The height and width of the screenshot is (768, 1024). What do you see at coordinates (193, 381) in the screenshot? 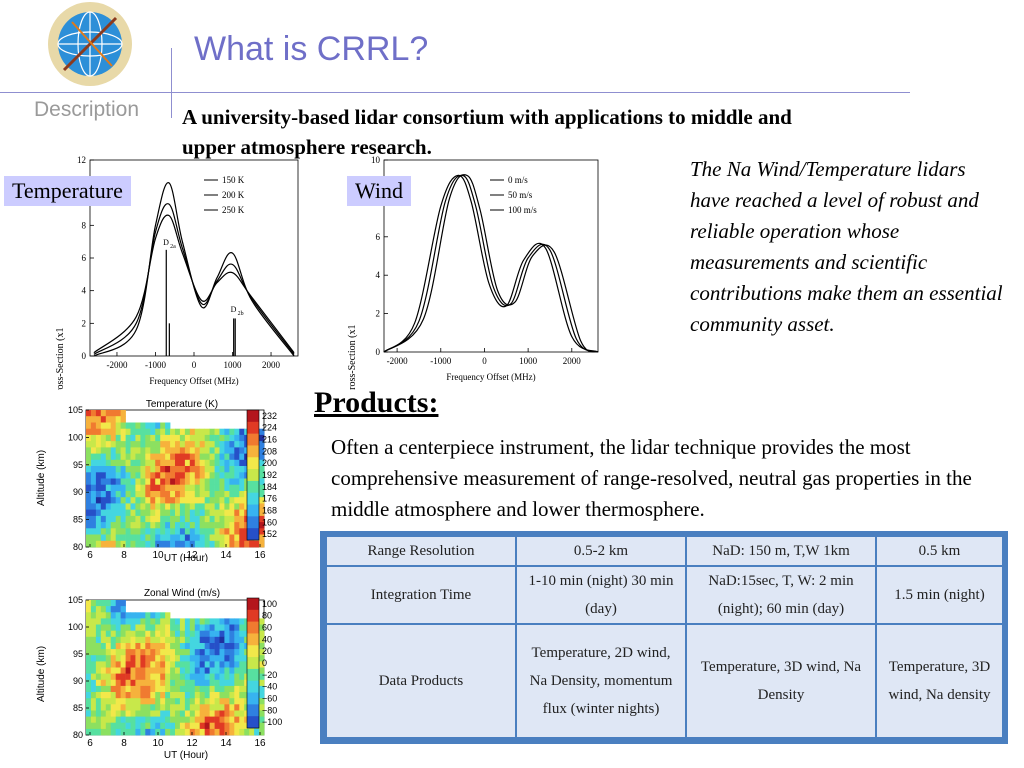
I see `x-axis-label: Frequency Offset (MHz)` at bounding box center [193, 381].